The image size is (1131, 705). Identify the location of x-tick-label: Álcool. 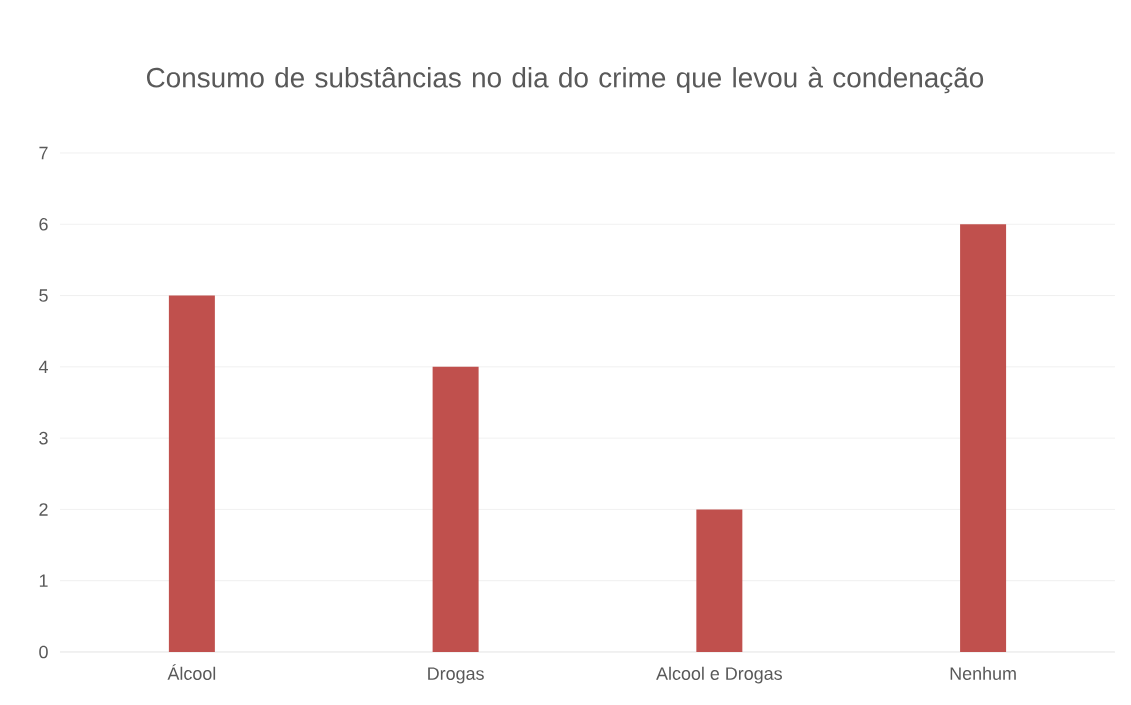
(191, 672).